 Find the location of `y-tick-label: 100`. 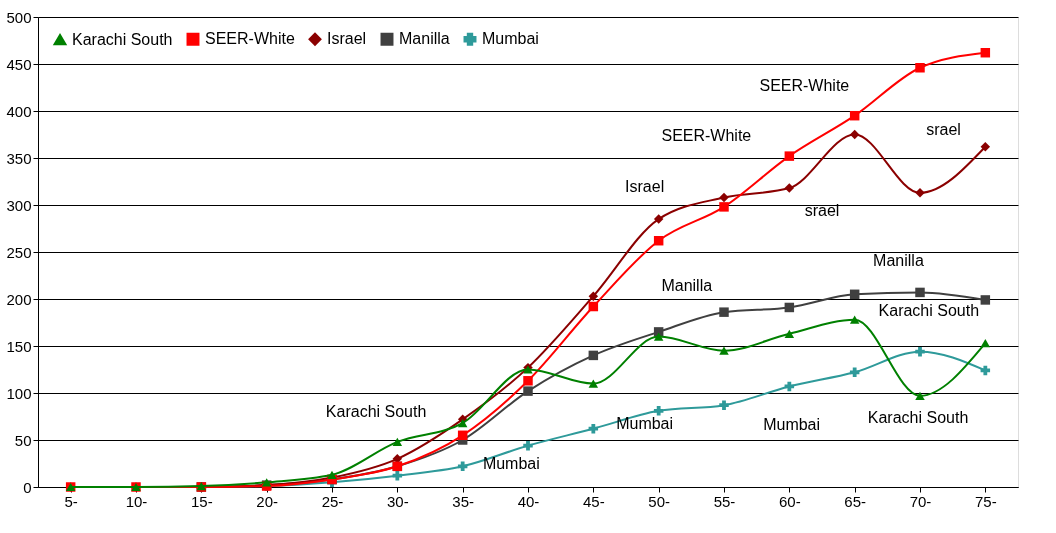

y-tick-label: 100 is located at coordinates (19, 393).